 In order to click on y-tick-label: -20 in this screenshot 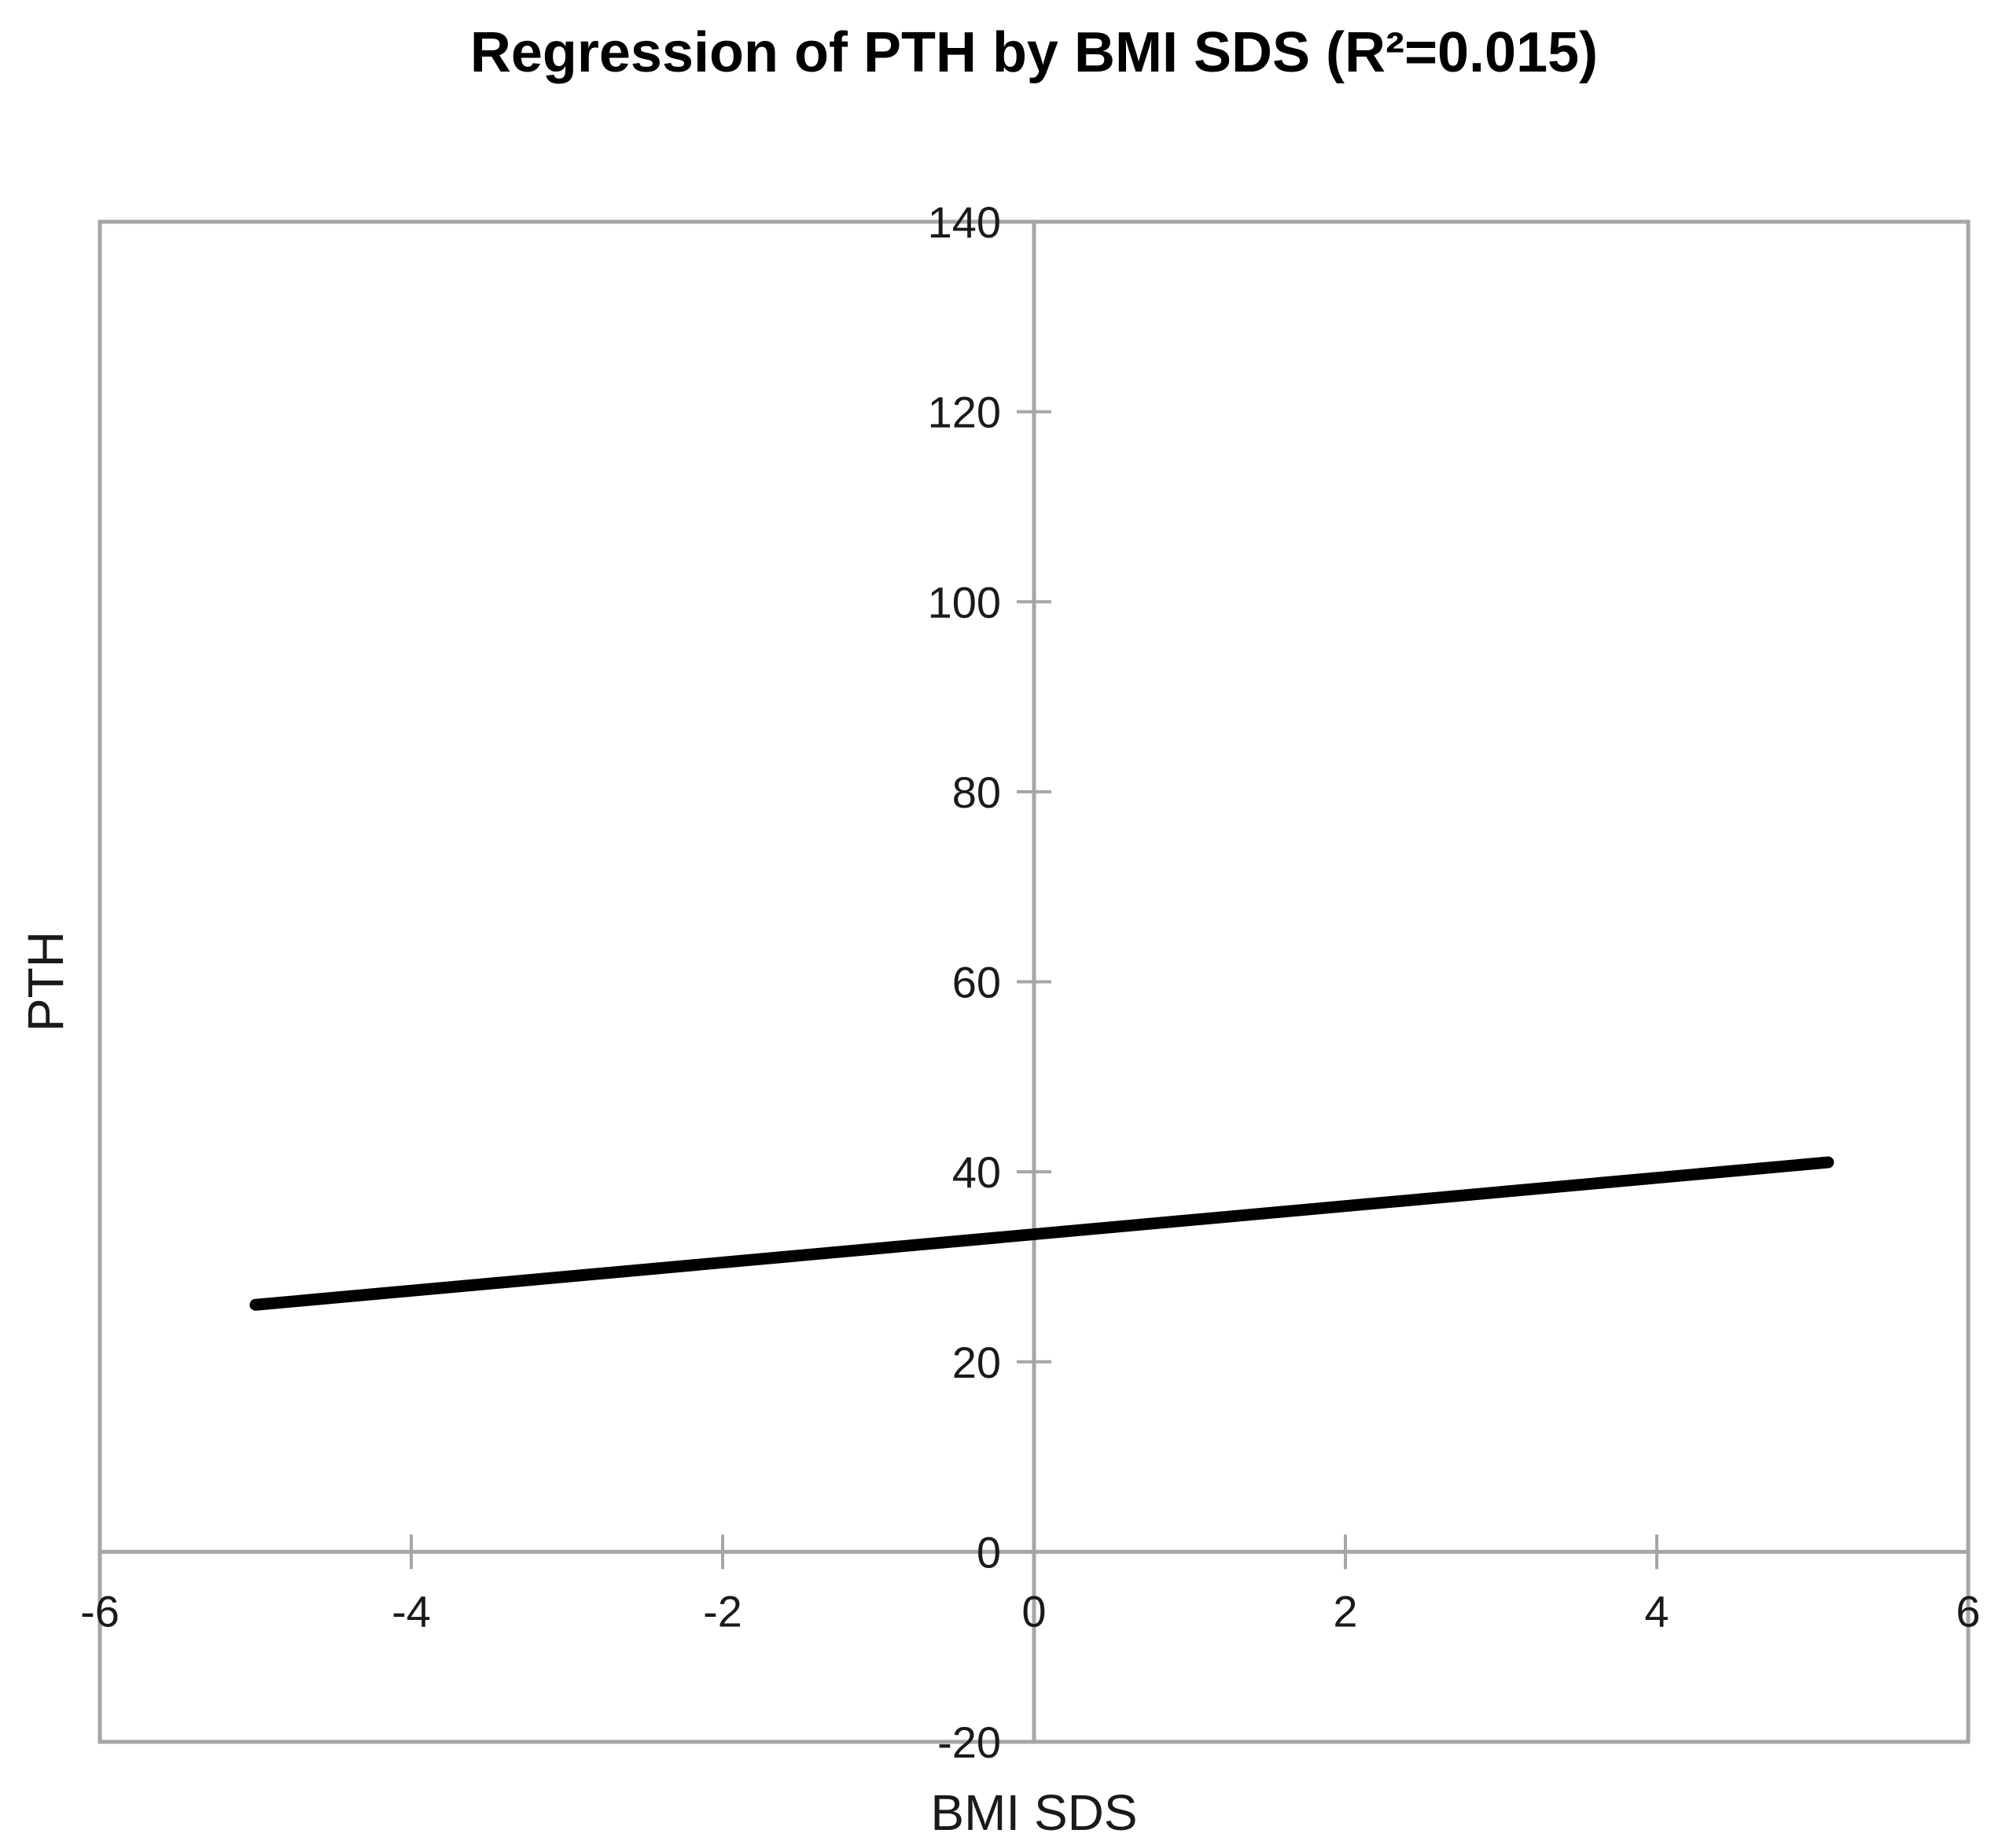, I will do `click(969, 1742)`.